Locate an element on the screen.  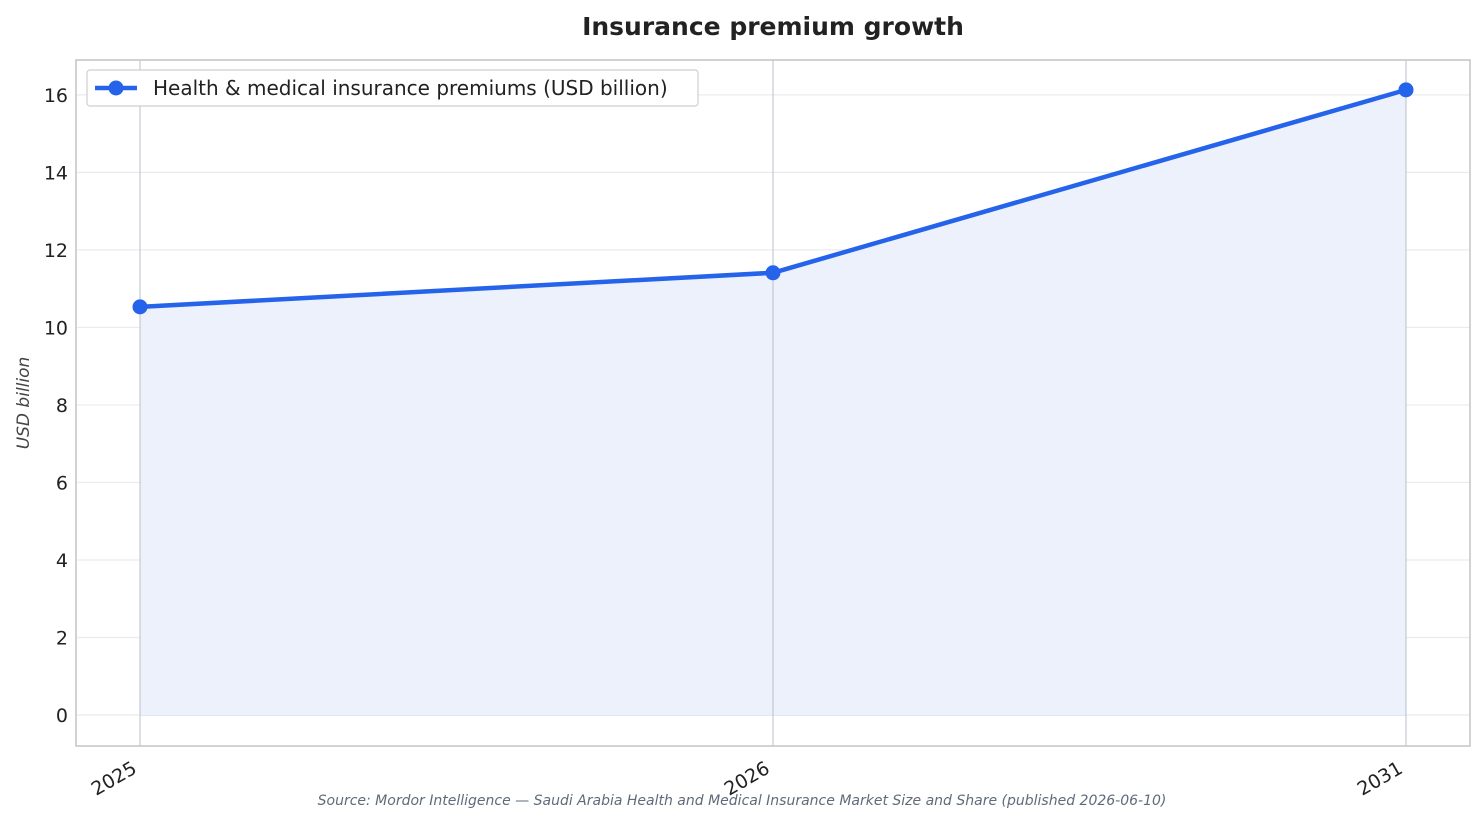
y-tick-label: 10 is located at coordinates (56, 328).